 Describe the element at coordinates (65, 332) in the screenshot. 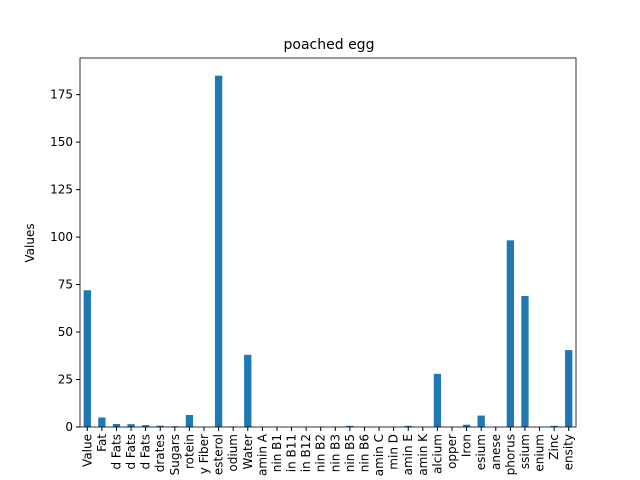

I see `y-tick-label: 50` at that location.